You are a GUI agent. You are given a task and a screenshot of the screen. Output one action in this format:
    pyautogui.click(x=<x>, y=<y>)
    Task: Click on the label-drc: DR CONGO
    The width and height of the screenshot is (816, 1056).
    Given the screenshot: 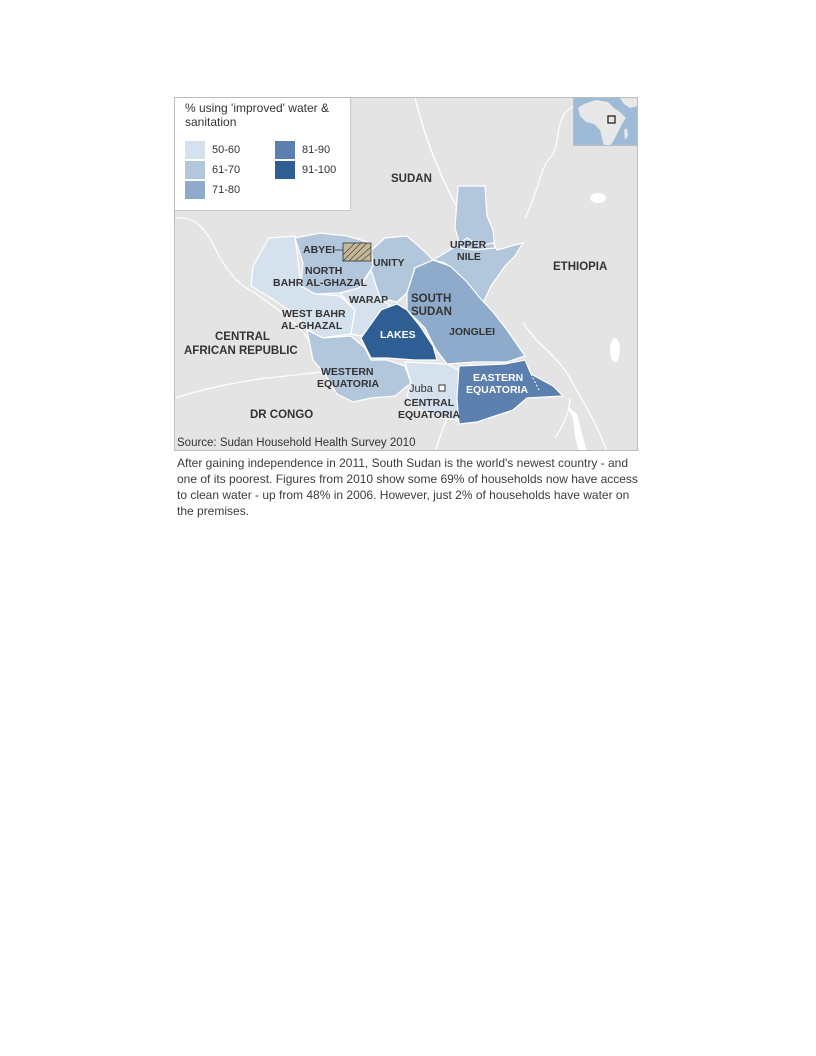 What is the action you would take?
    pyautogui.click(x=281, y=415)
    